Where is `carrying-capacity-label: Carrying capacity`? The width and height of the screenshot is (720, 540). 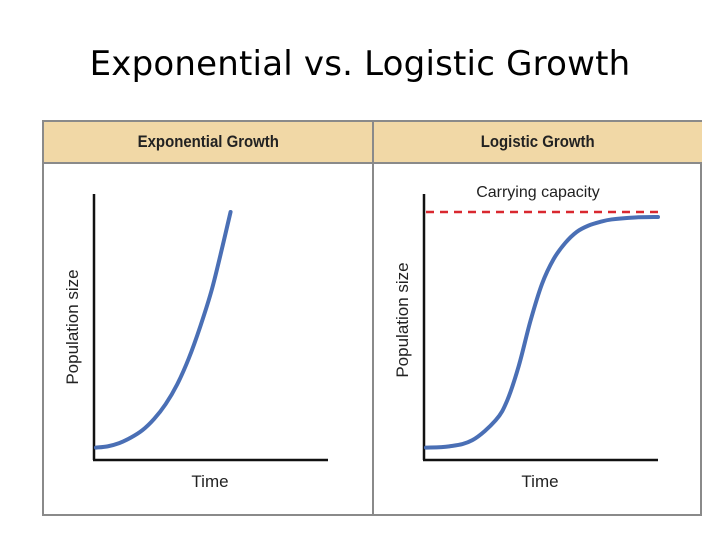 carrying-capacity-label: Carrying capacity is located at coordinates (538, 192).